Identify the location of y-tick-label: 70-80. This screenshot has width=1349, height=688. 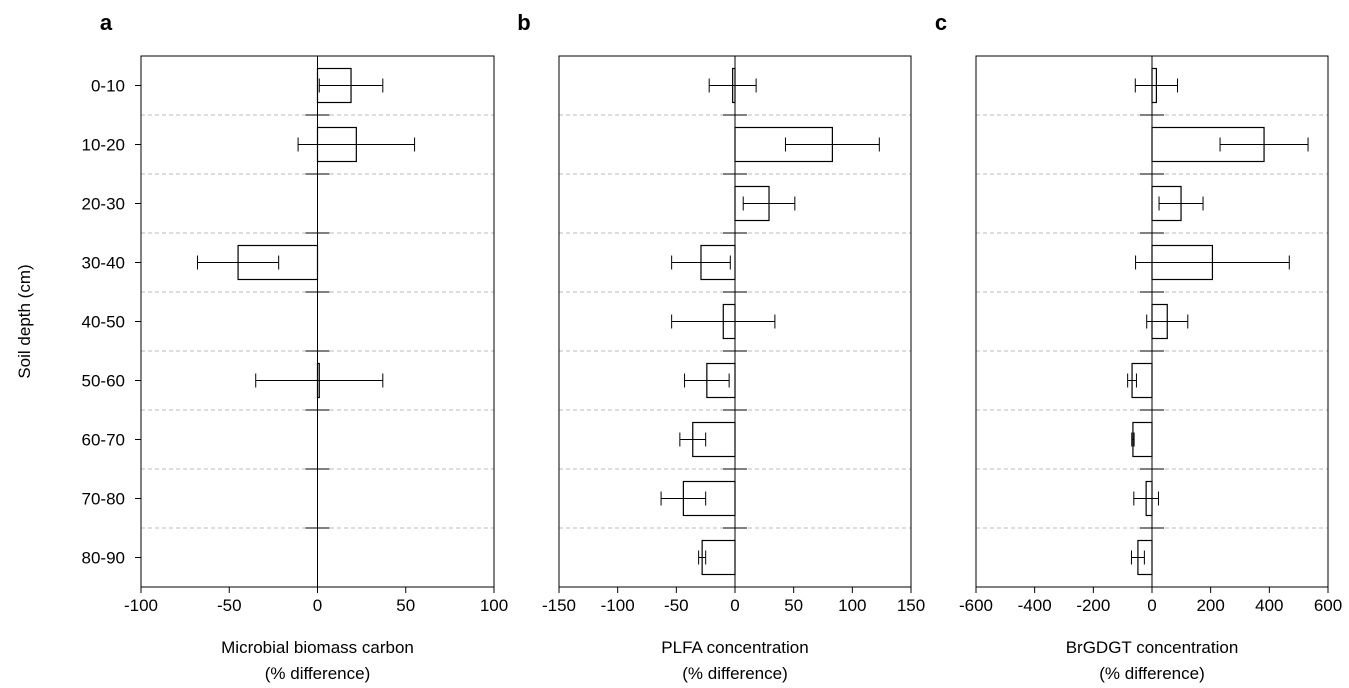
(103, 499).